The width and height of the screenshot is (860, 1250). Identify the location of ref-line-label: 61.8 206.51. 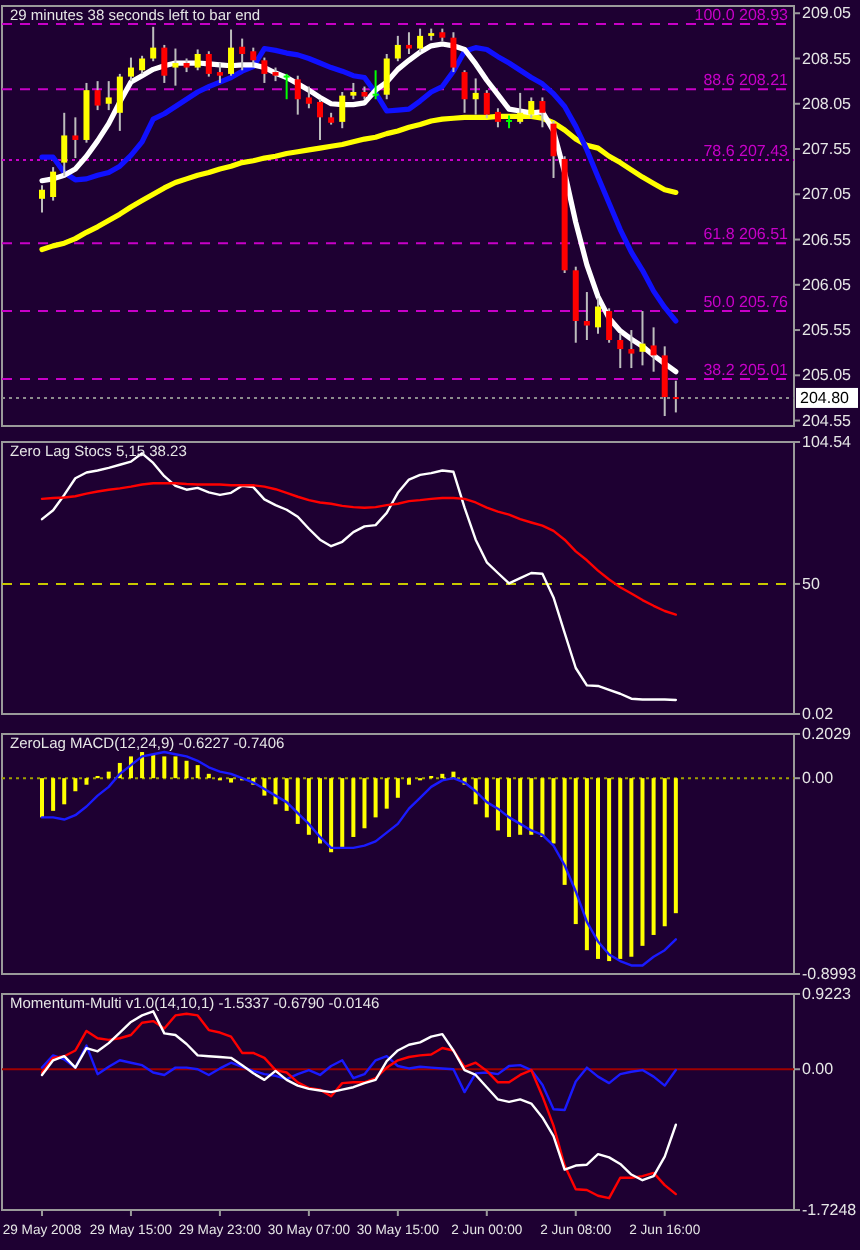
(746, 234).